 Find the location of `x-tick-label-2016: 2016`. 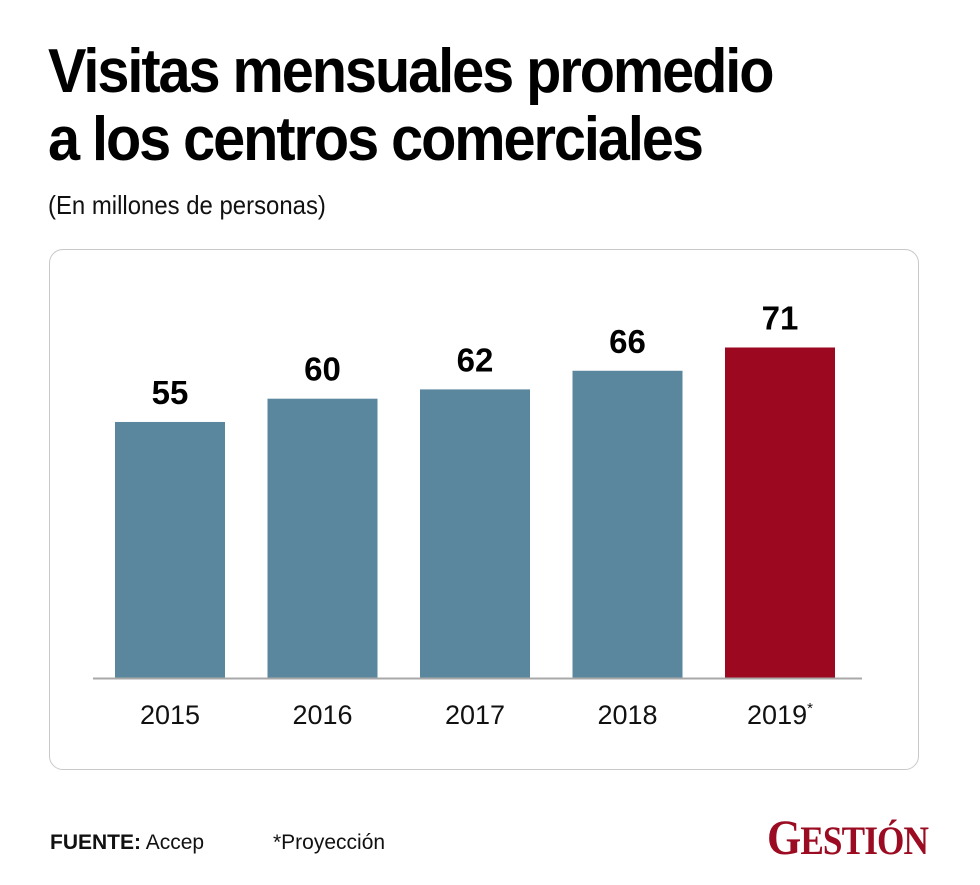

x-tick-label-2016: 2016 is located at coordinates (322, 715).